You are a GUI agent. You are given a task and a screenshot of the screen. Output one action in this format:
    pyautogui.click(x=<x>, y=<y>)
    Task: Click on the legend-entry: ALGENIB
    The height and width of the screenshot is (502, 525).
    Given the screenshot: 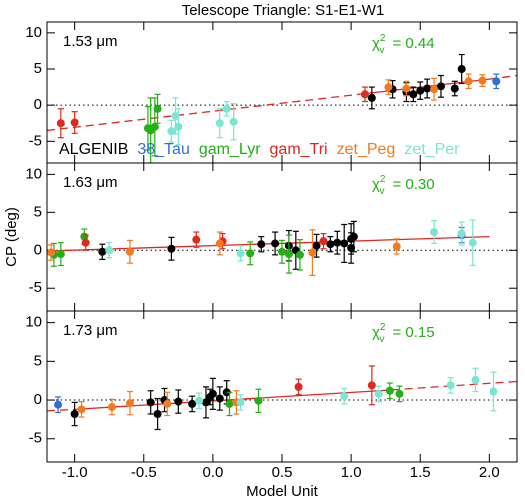 What is the action you would take?
    pyautogui.click(x=93, y=149)
    